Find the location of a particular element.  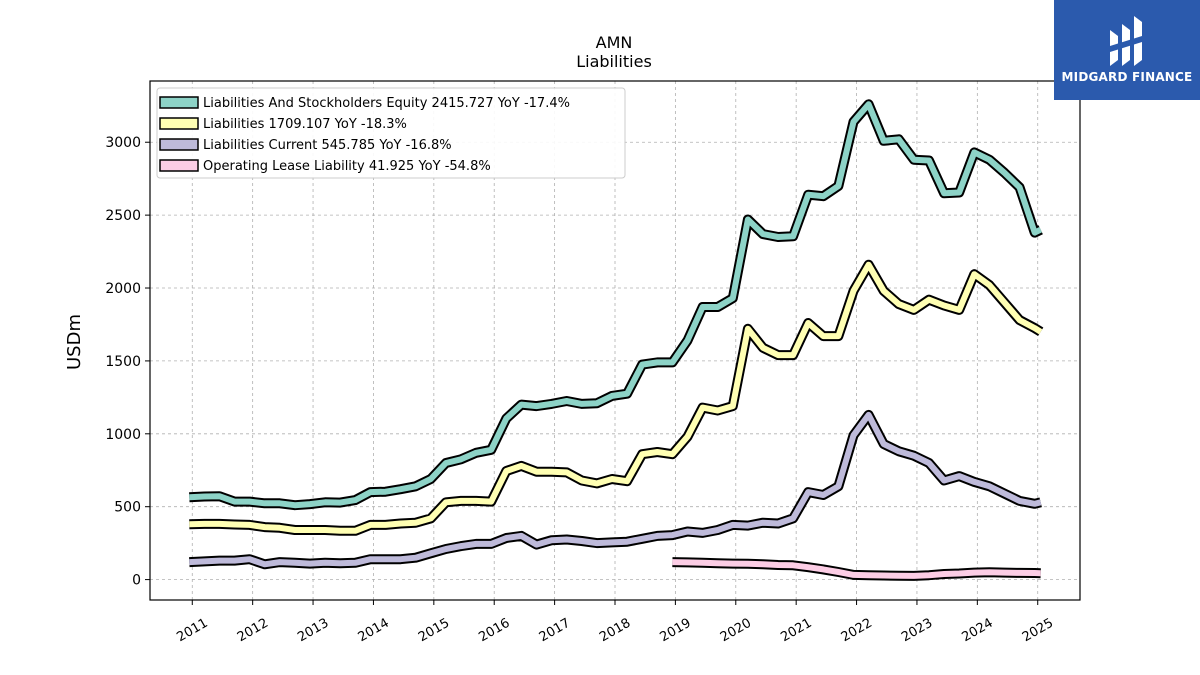

x-tick-label: 2022 is located at coordinates (857, 631).